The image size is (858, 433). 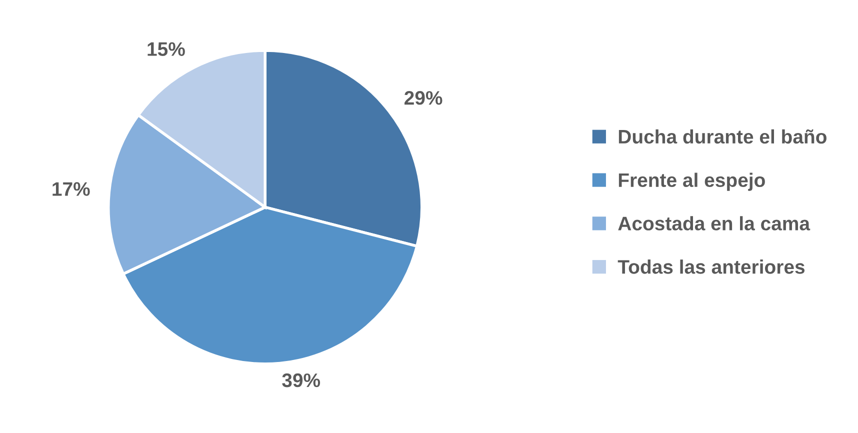 I want to click on data-label: 17%, so click(x=71, y=189).